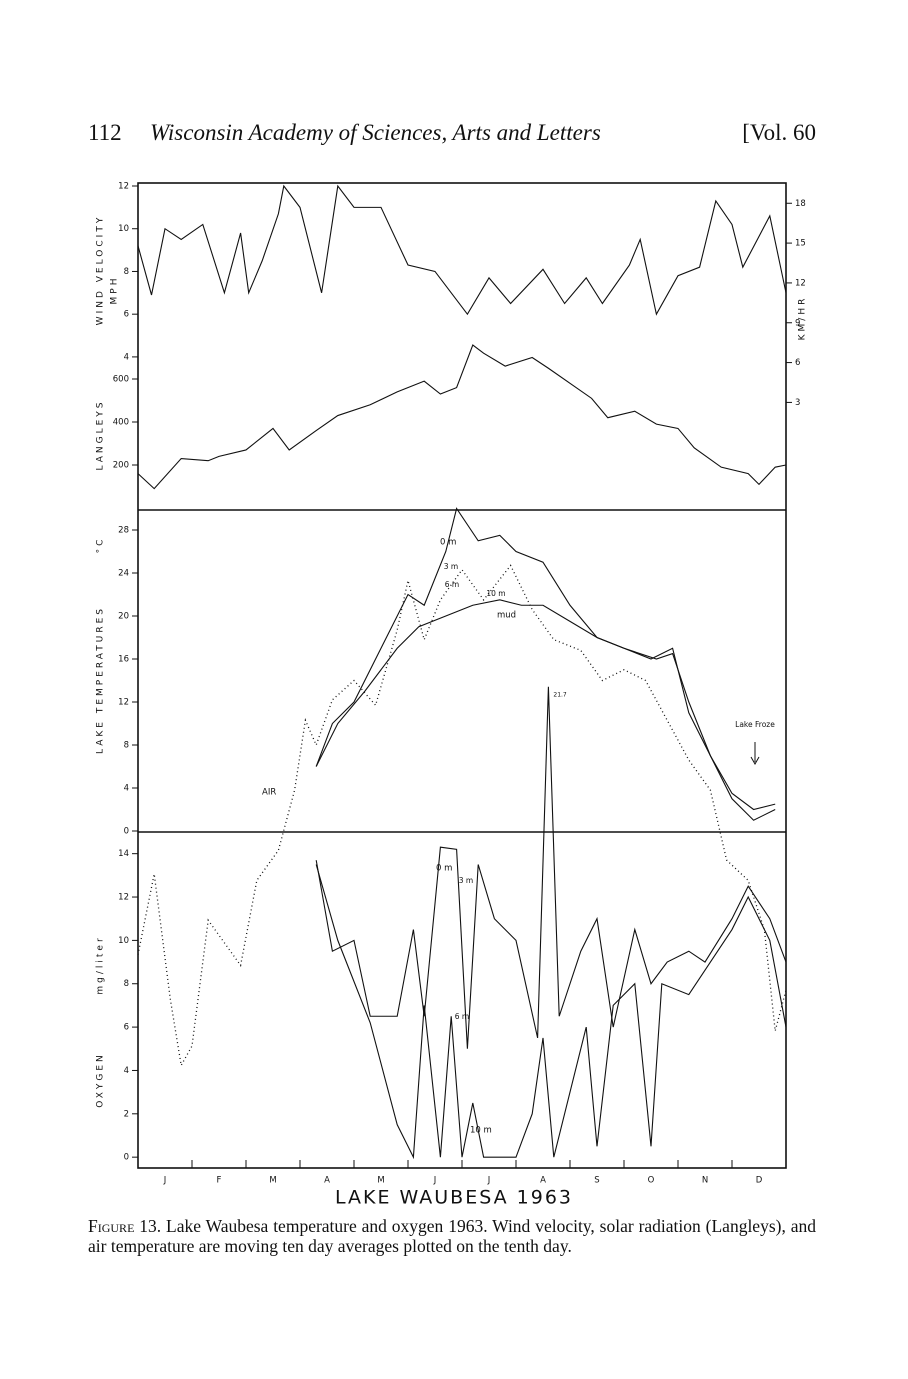 The width and height of the screenshot is (908, 1379). Describe the element at coordinates (797, 323) in the screenshot. I see `y2-tick-label: 9` at that location.